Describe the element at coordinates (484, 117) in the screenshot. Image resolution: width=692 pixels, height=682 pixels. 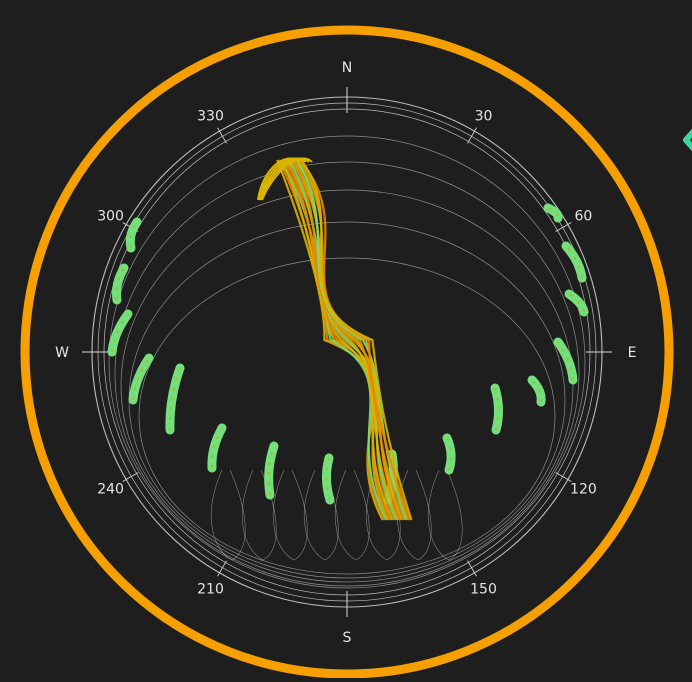
I see `azimuth-label-30: 30` at that location.